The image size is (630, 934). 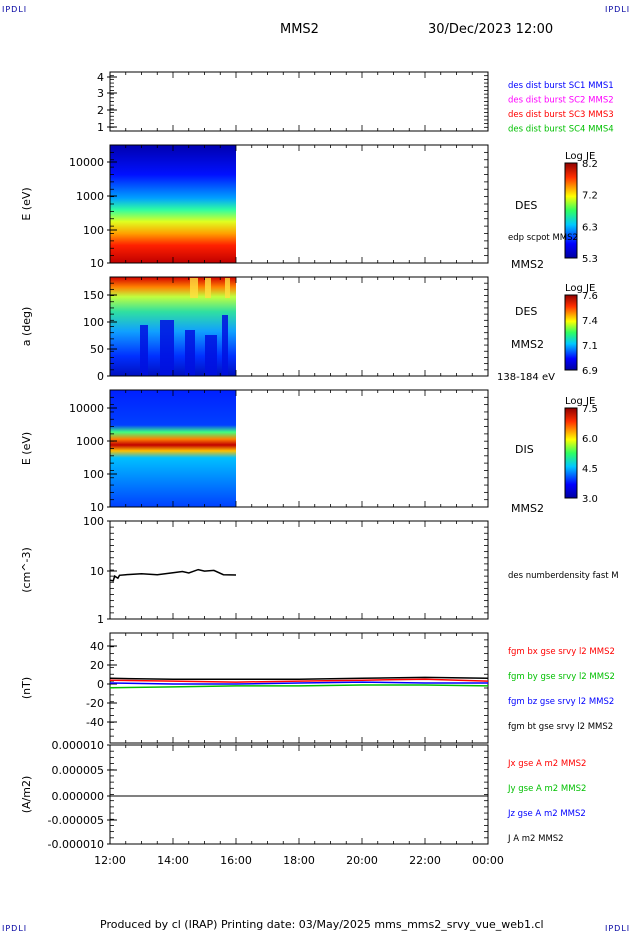 I want to click on panel-frame-density, so click(x=299, y=570).